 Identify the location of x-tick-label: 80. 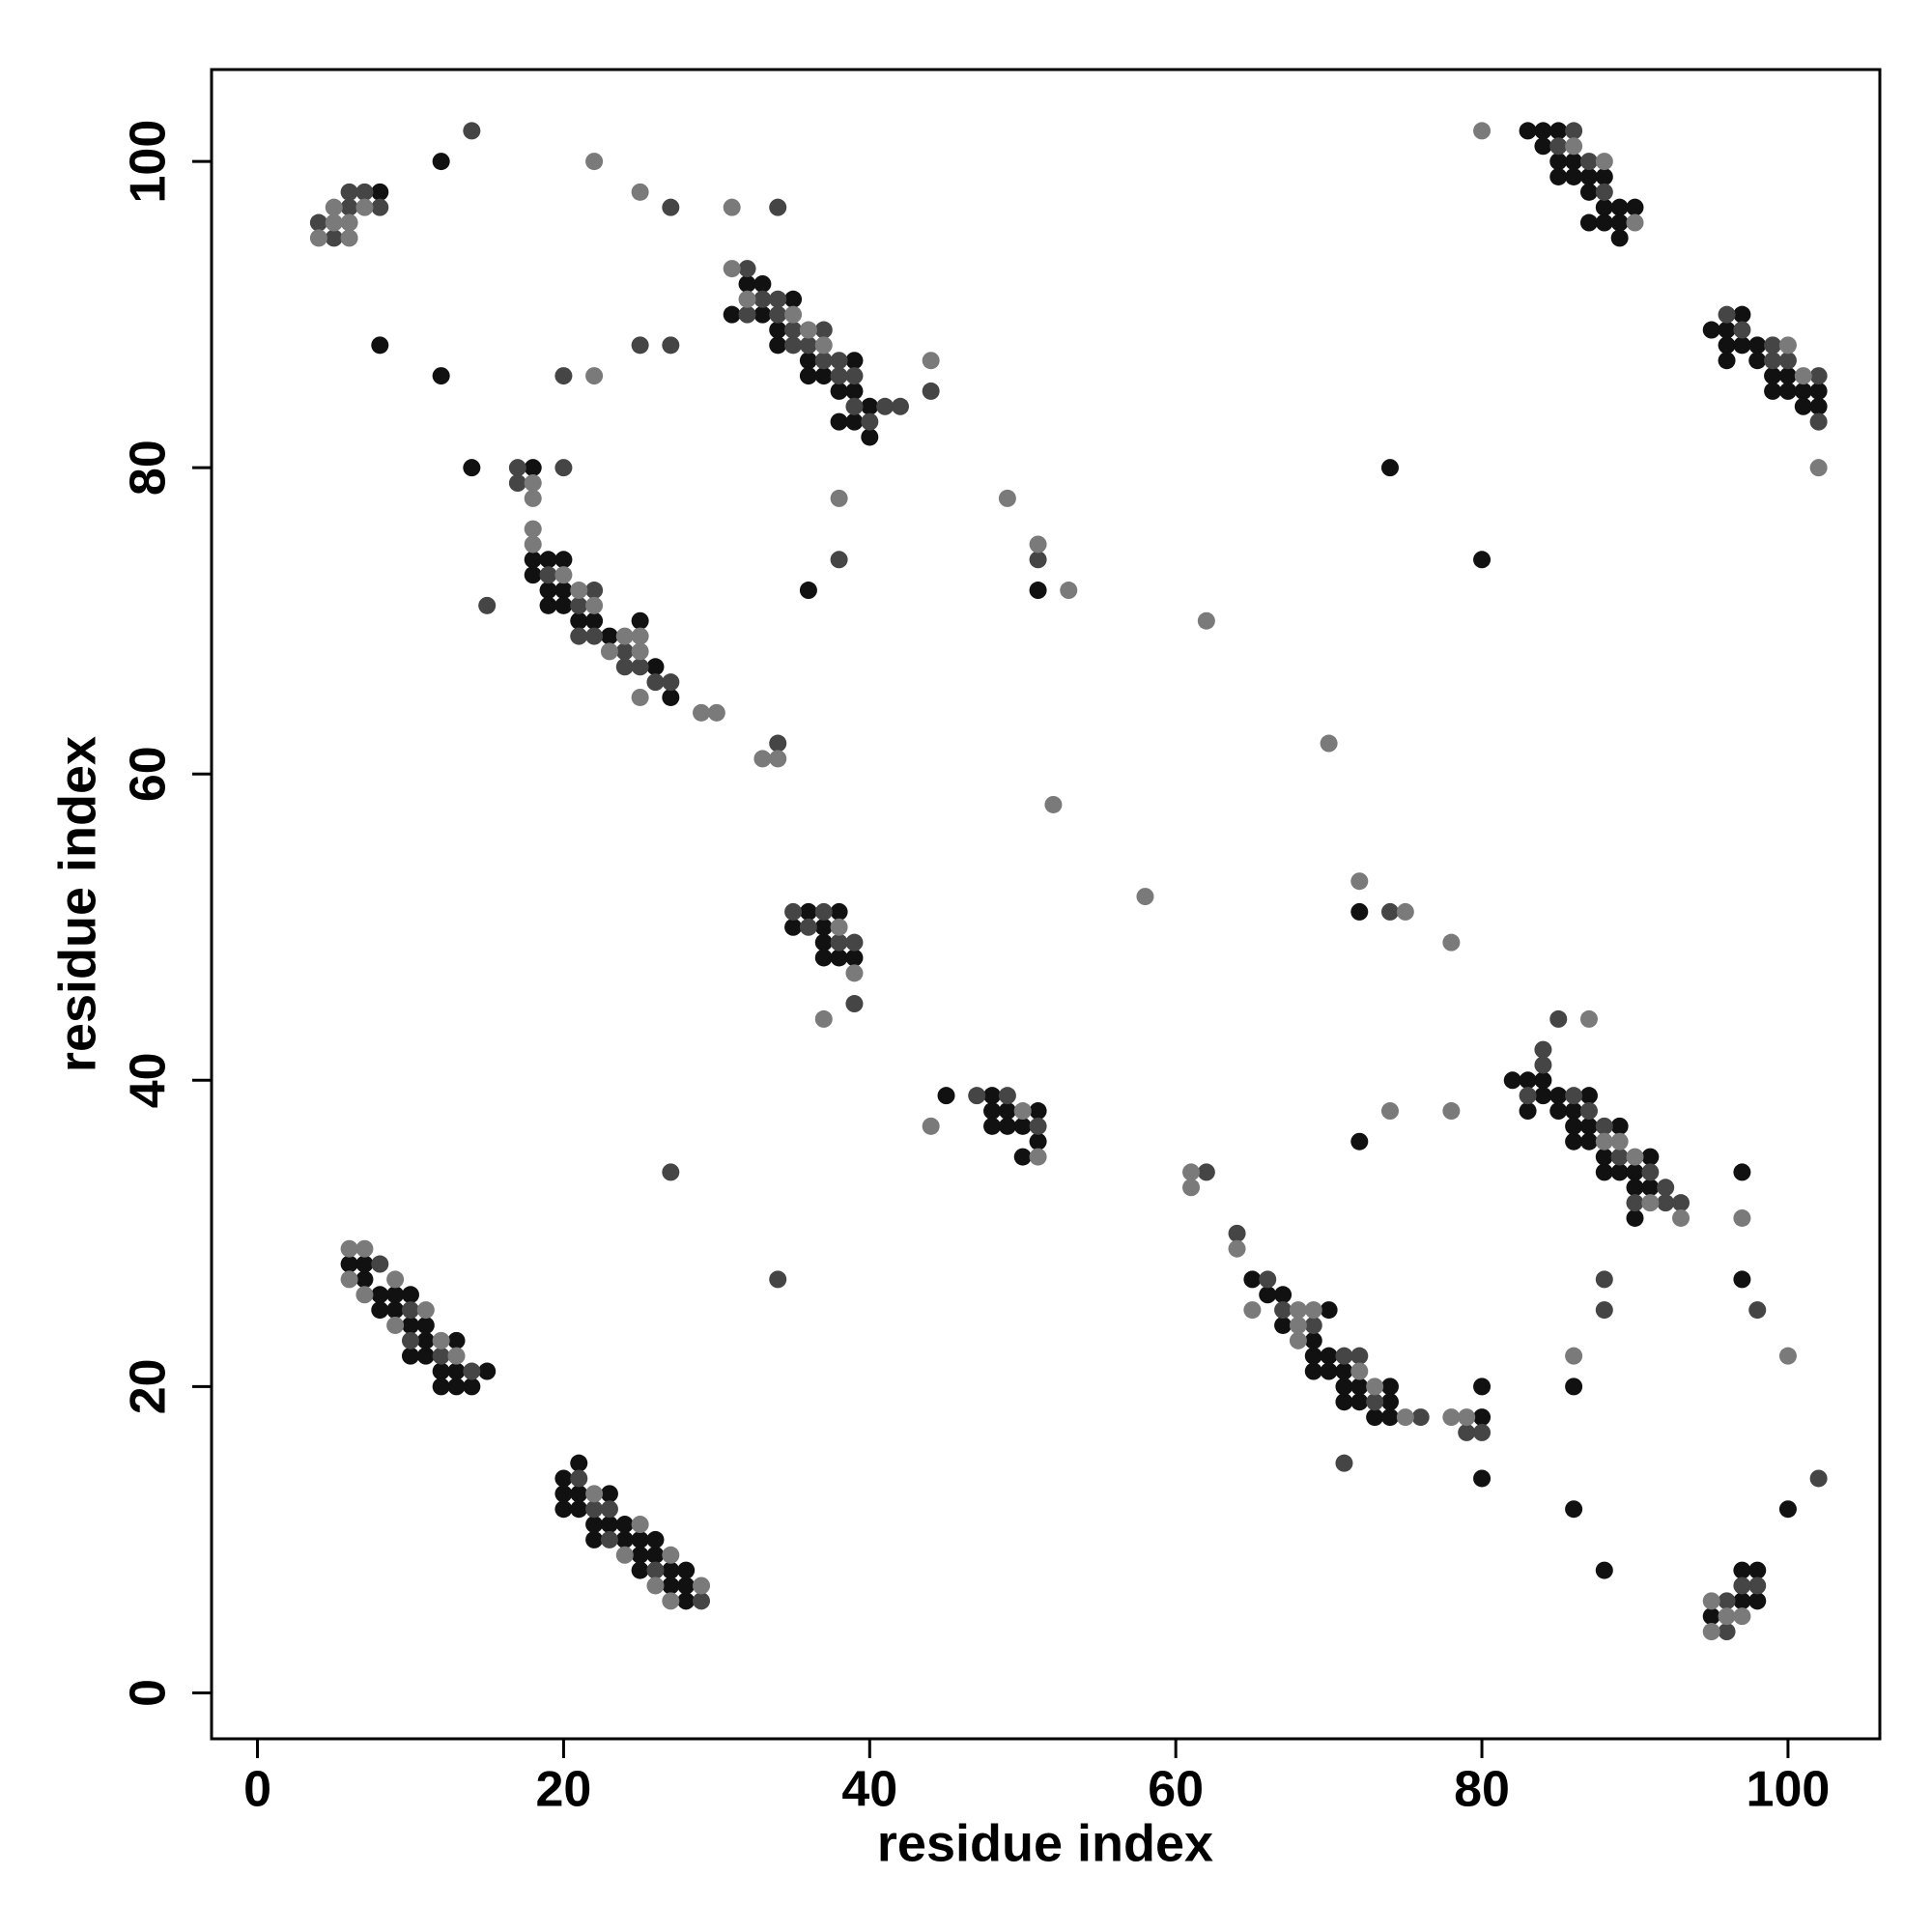
(1482, 1790).